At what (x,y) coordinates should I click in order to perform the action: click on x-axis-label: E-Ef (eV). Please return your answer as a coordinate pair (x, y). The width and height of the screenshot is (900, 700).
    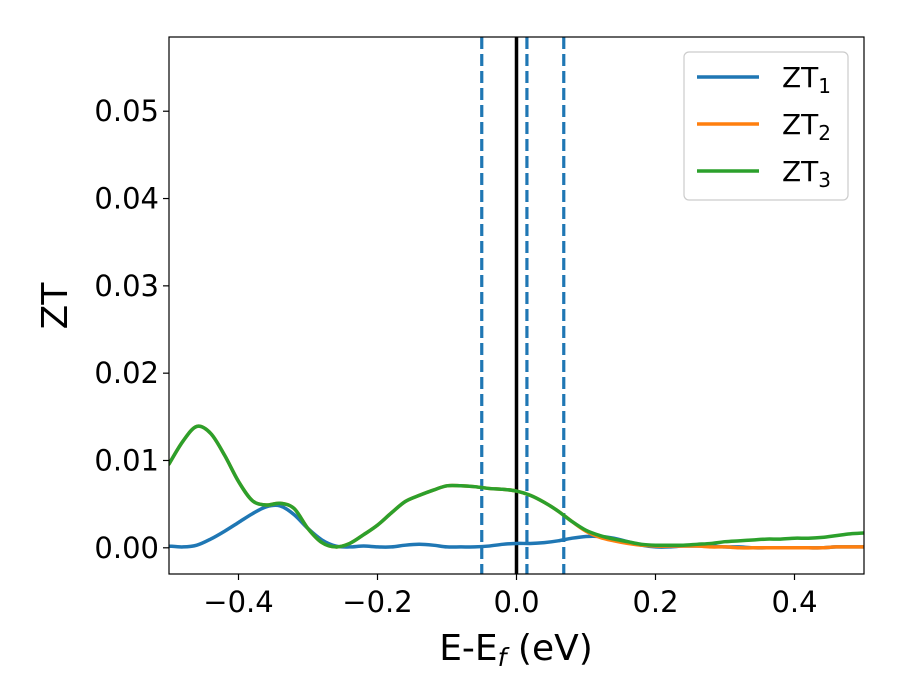
    Looking at the image, I should click on (516, 650).